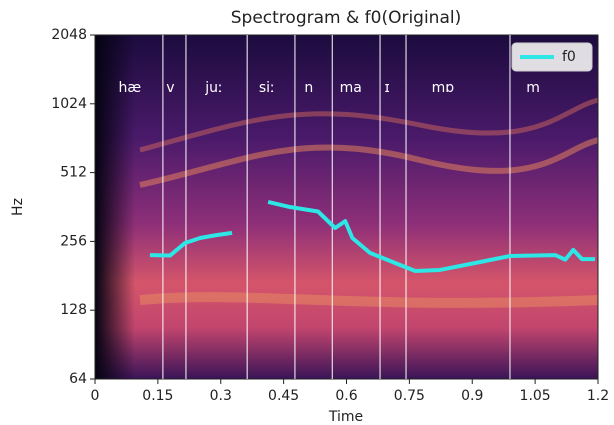 The height and width of the screenshot is (425, 614). Describe the element at coordinates (95, 396) in the screenshot. I see `x-tick-label: 0` at that location.